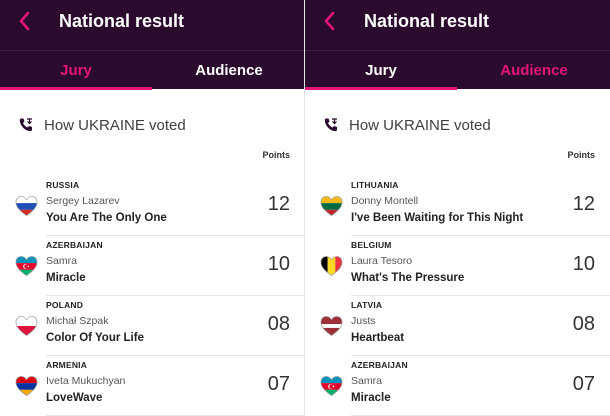  What do you see at coordinates (83, 201) in the screenshot?
I see `artist-name: Sergey Lazarev` at bounding box center [83, 201].